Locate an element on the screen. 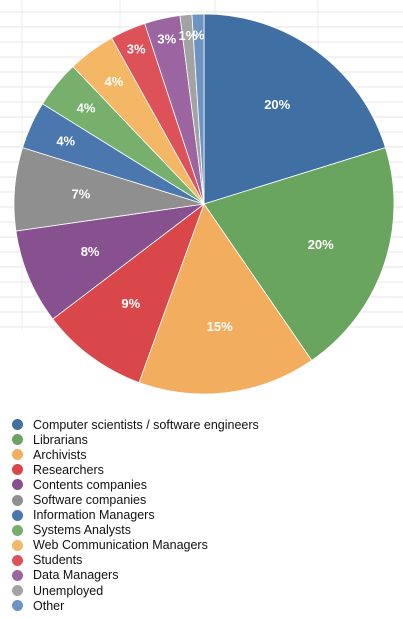  legend-item: Contents companies is located at coordinates (135, 484).